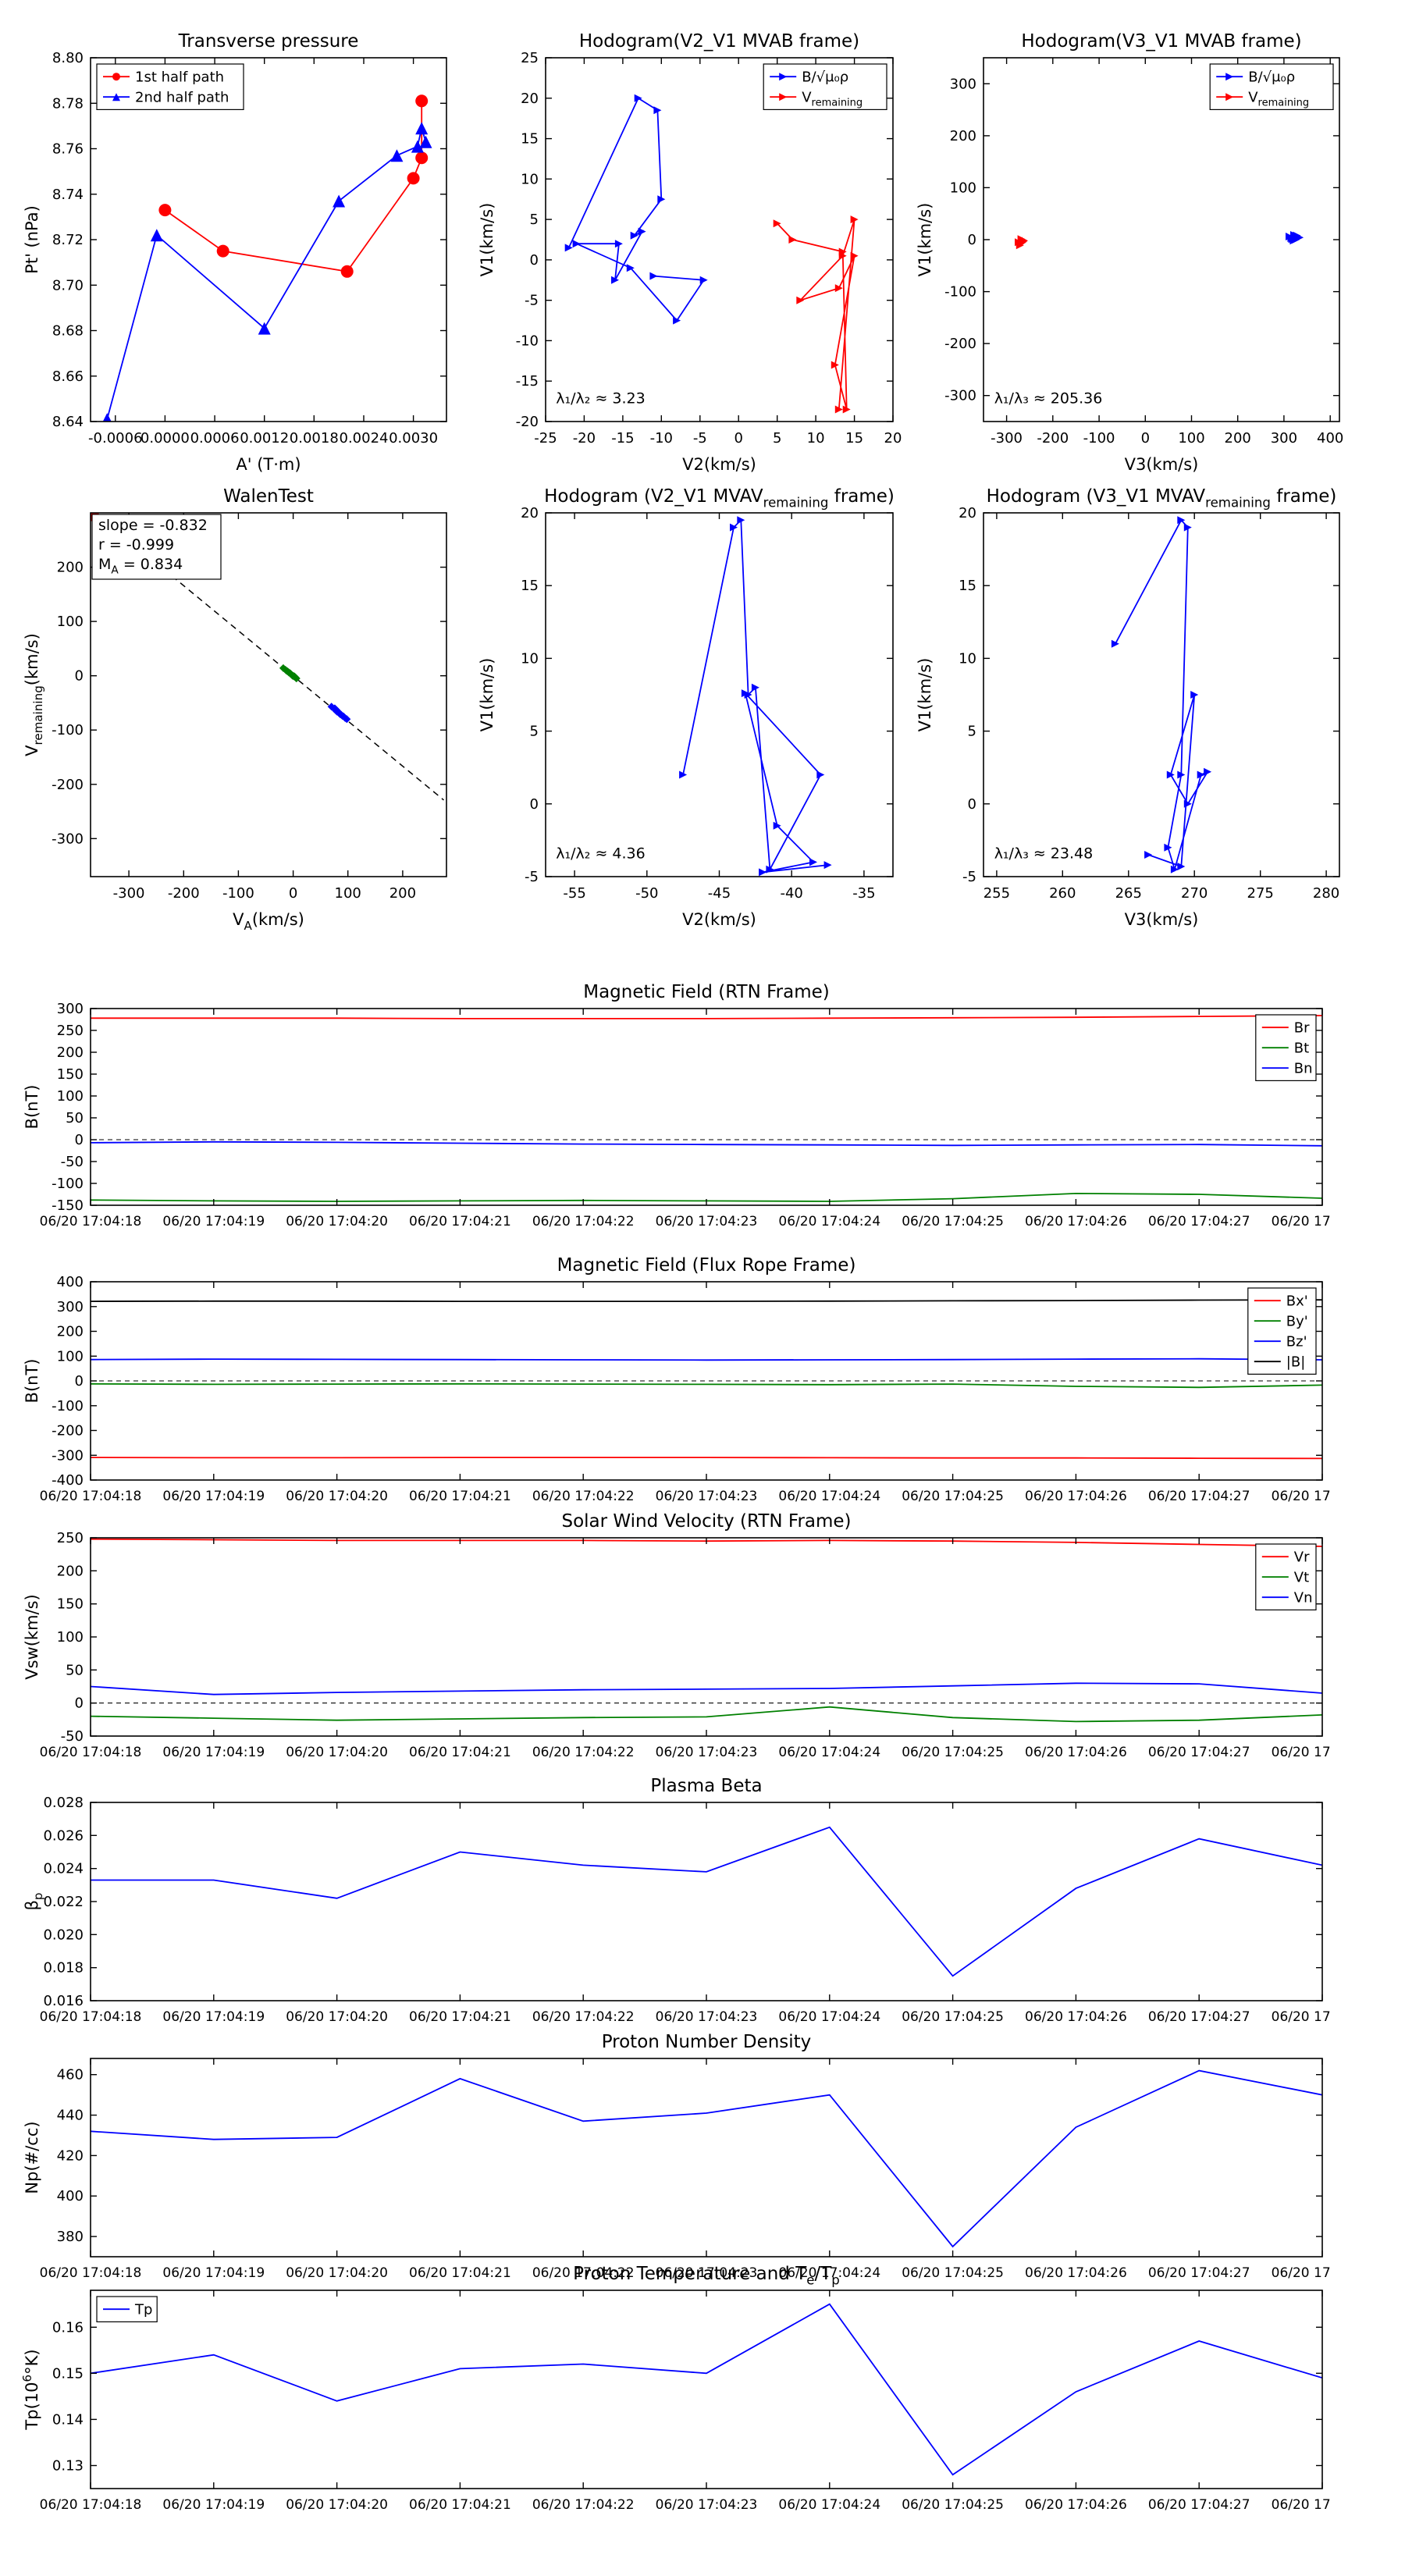  I want to click on svg-text: 0.016, so click(64, 2001).